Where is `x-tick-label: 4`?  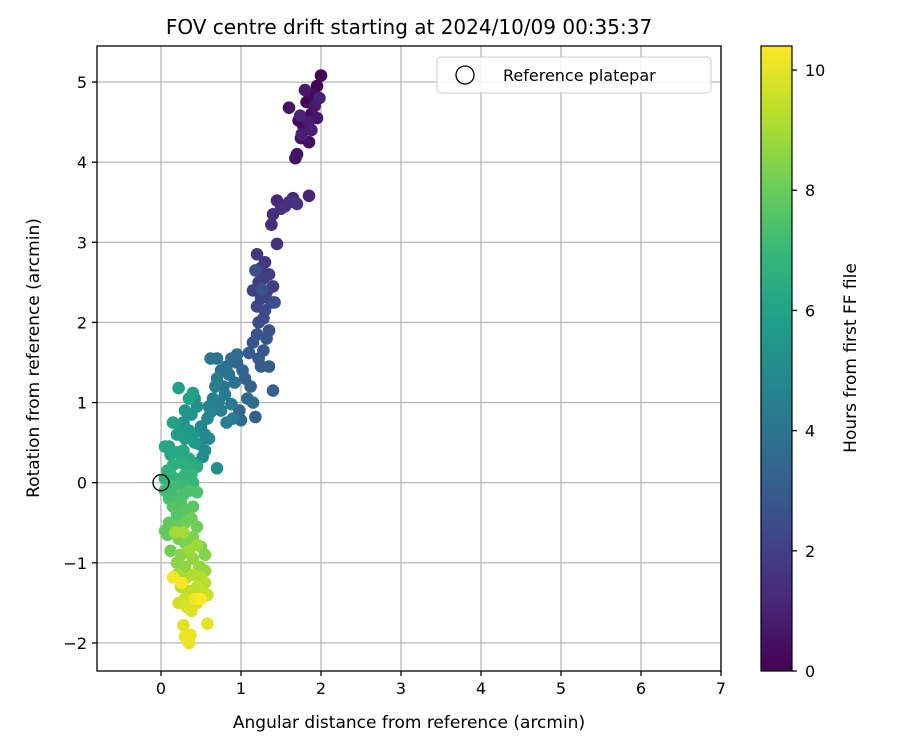 x-tick-label: 4 is located at coordinates (481, 688).